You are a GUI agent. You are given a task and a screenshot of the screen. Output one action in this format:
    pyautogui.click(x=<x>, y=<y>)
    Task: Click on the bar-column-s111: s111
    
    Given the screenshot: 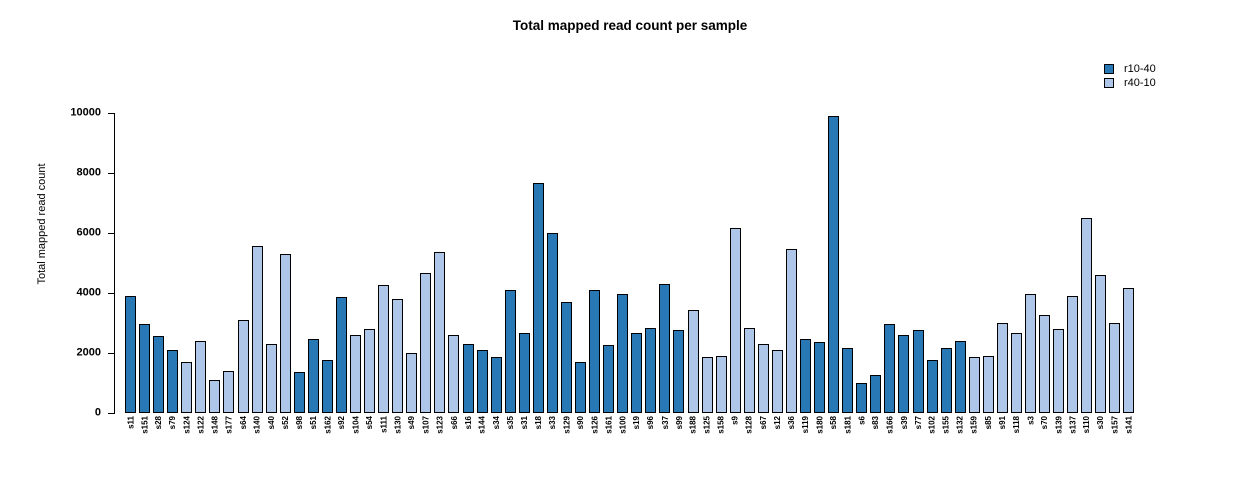 What is the action you would take?
    pyautogui.click(x=384, y=273)
    